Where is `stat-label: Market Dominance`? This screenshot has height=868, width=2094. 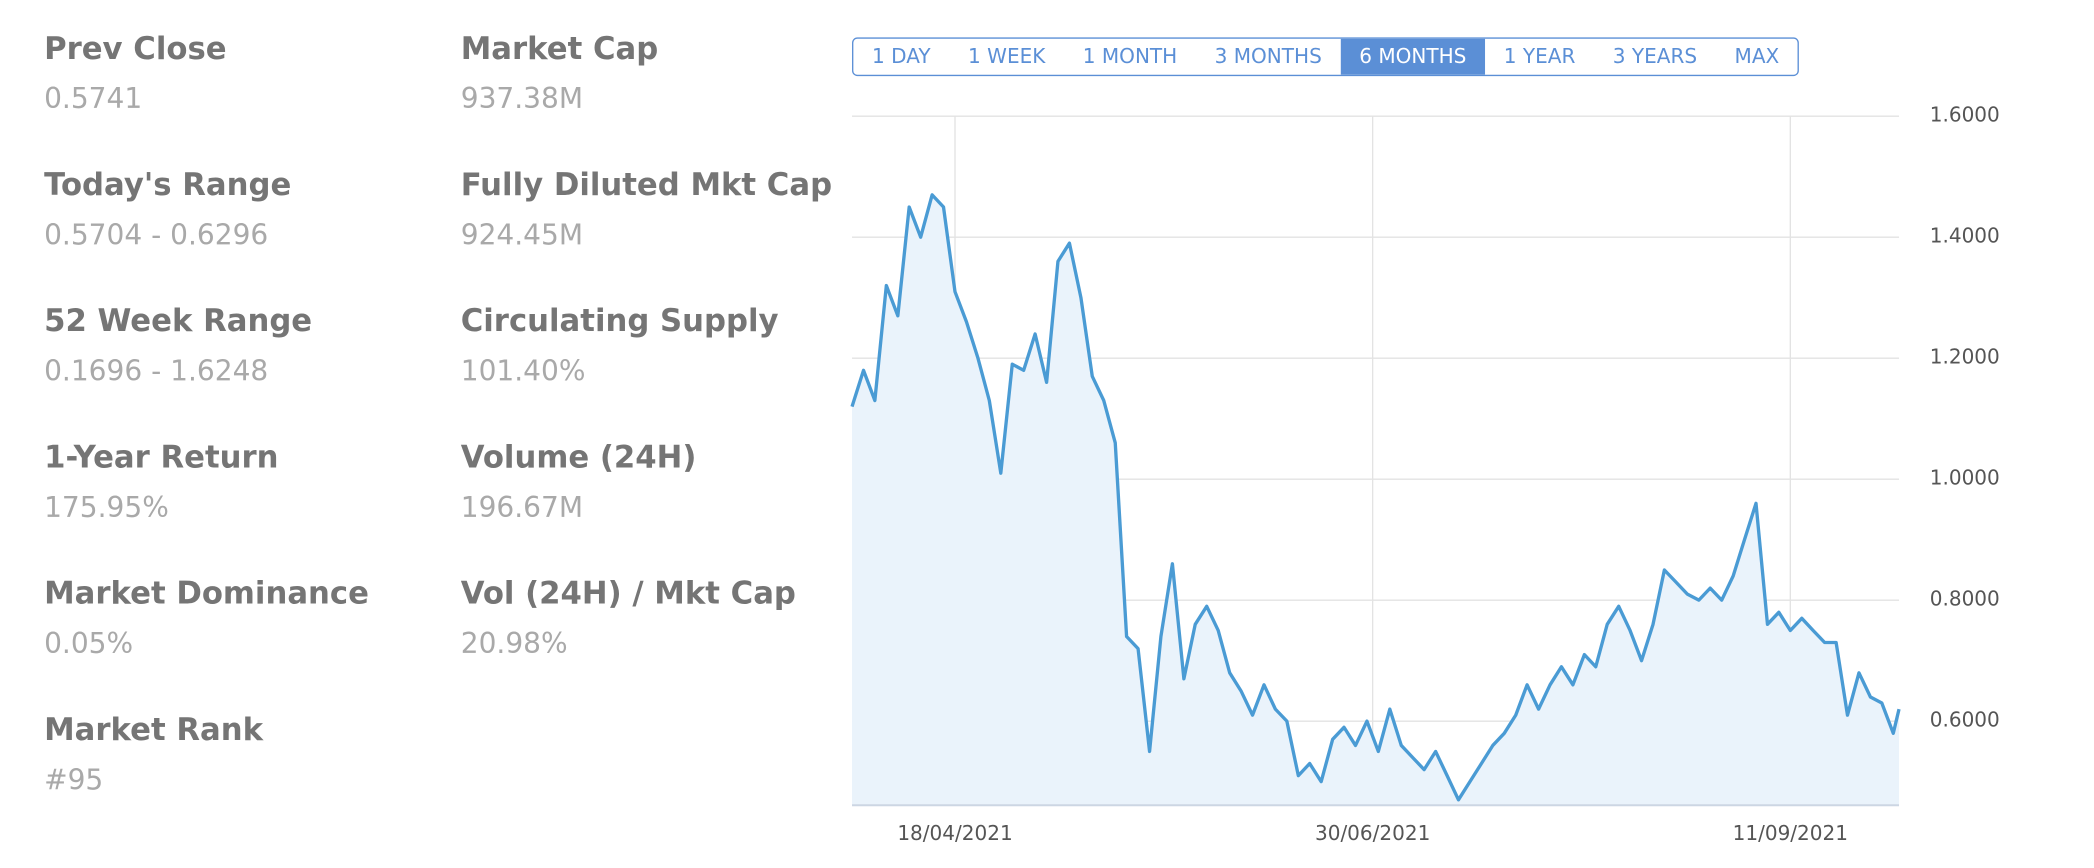
stat-label: Market Dominance is located at coordinates (206, 594).